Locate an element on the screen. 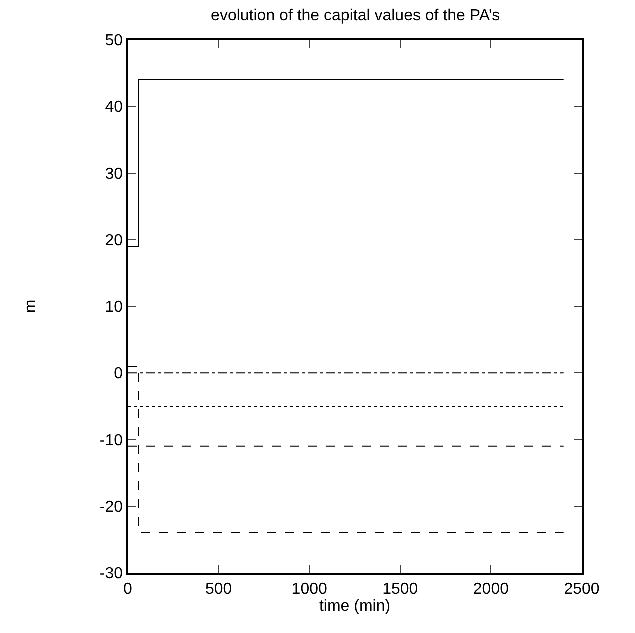 This screenshot has height=633, width=635. x-tick-label: 1500 is located at coordinates (400, 589).